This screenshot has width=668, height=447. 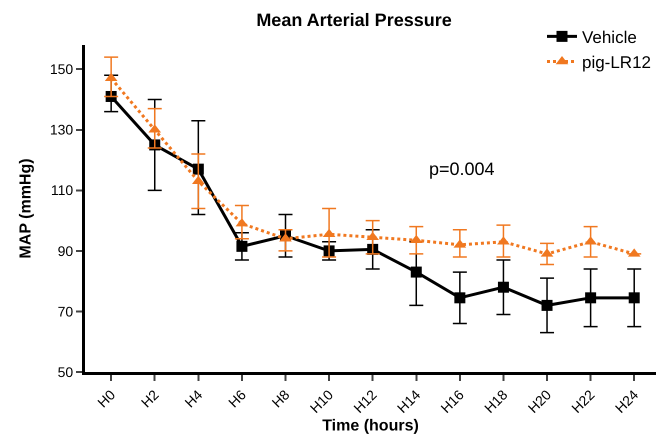 What do you see at coordinates (237, 398) in the screenshot?
I see `x-tick-label: H6` at bounding box center [237, 398].